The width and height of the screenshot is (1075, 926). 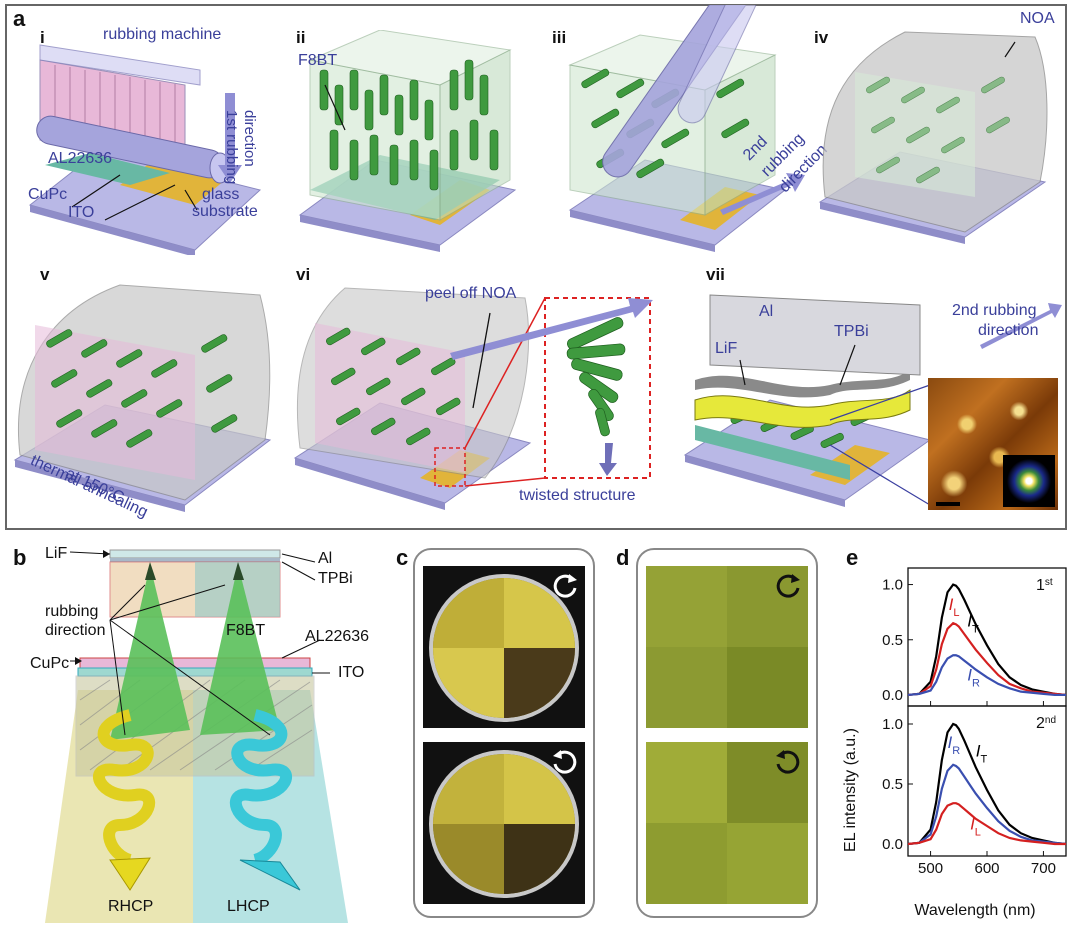 I want to click on step-iv-illustration, so click(x=933, y=137).